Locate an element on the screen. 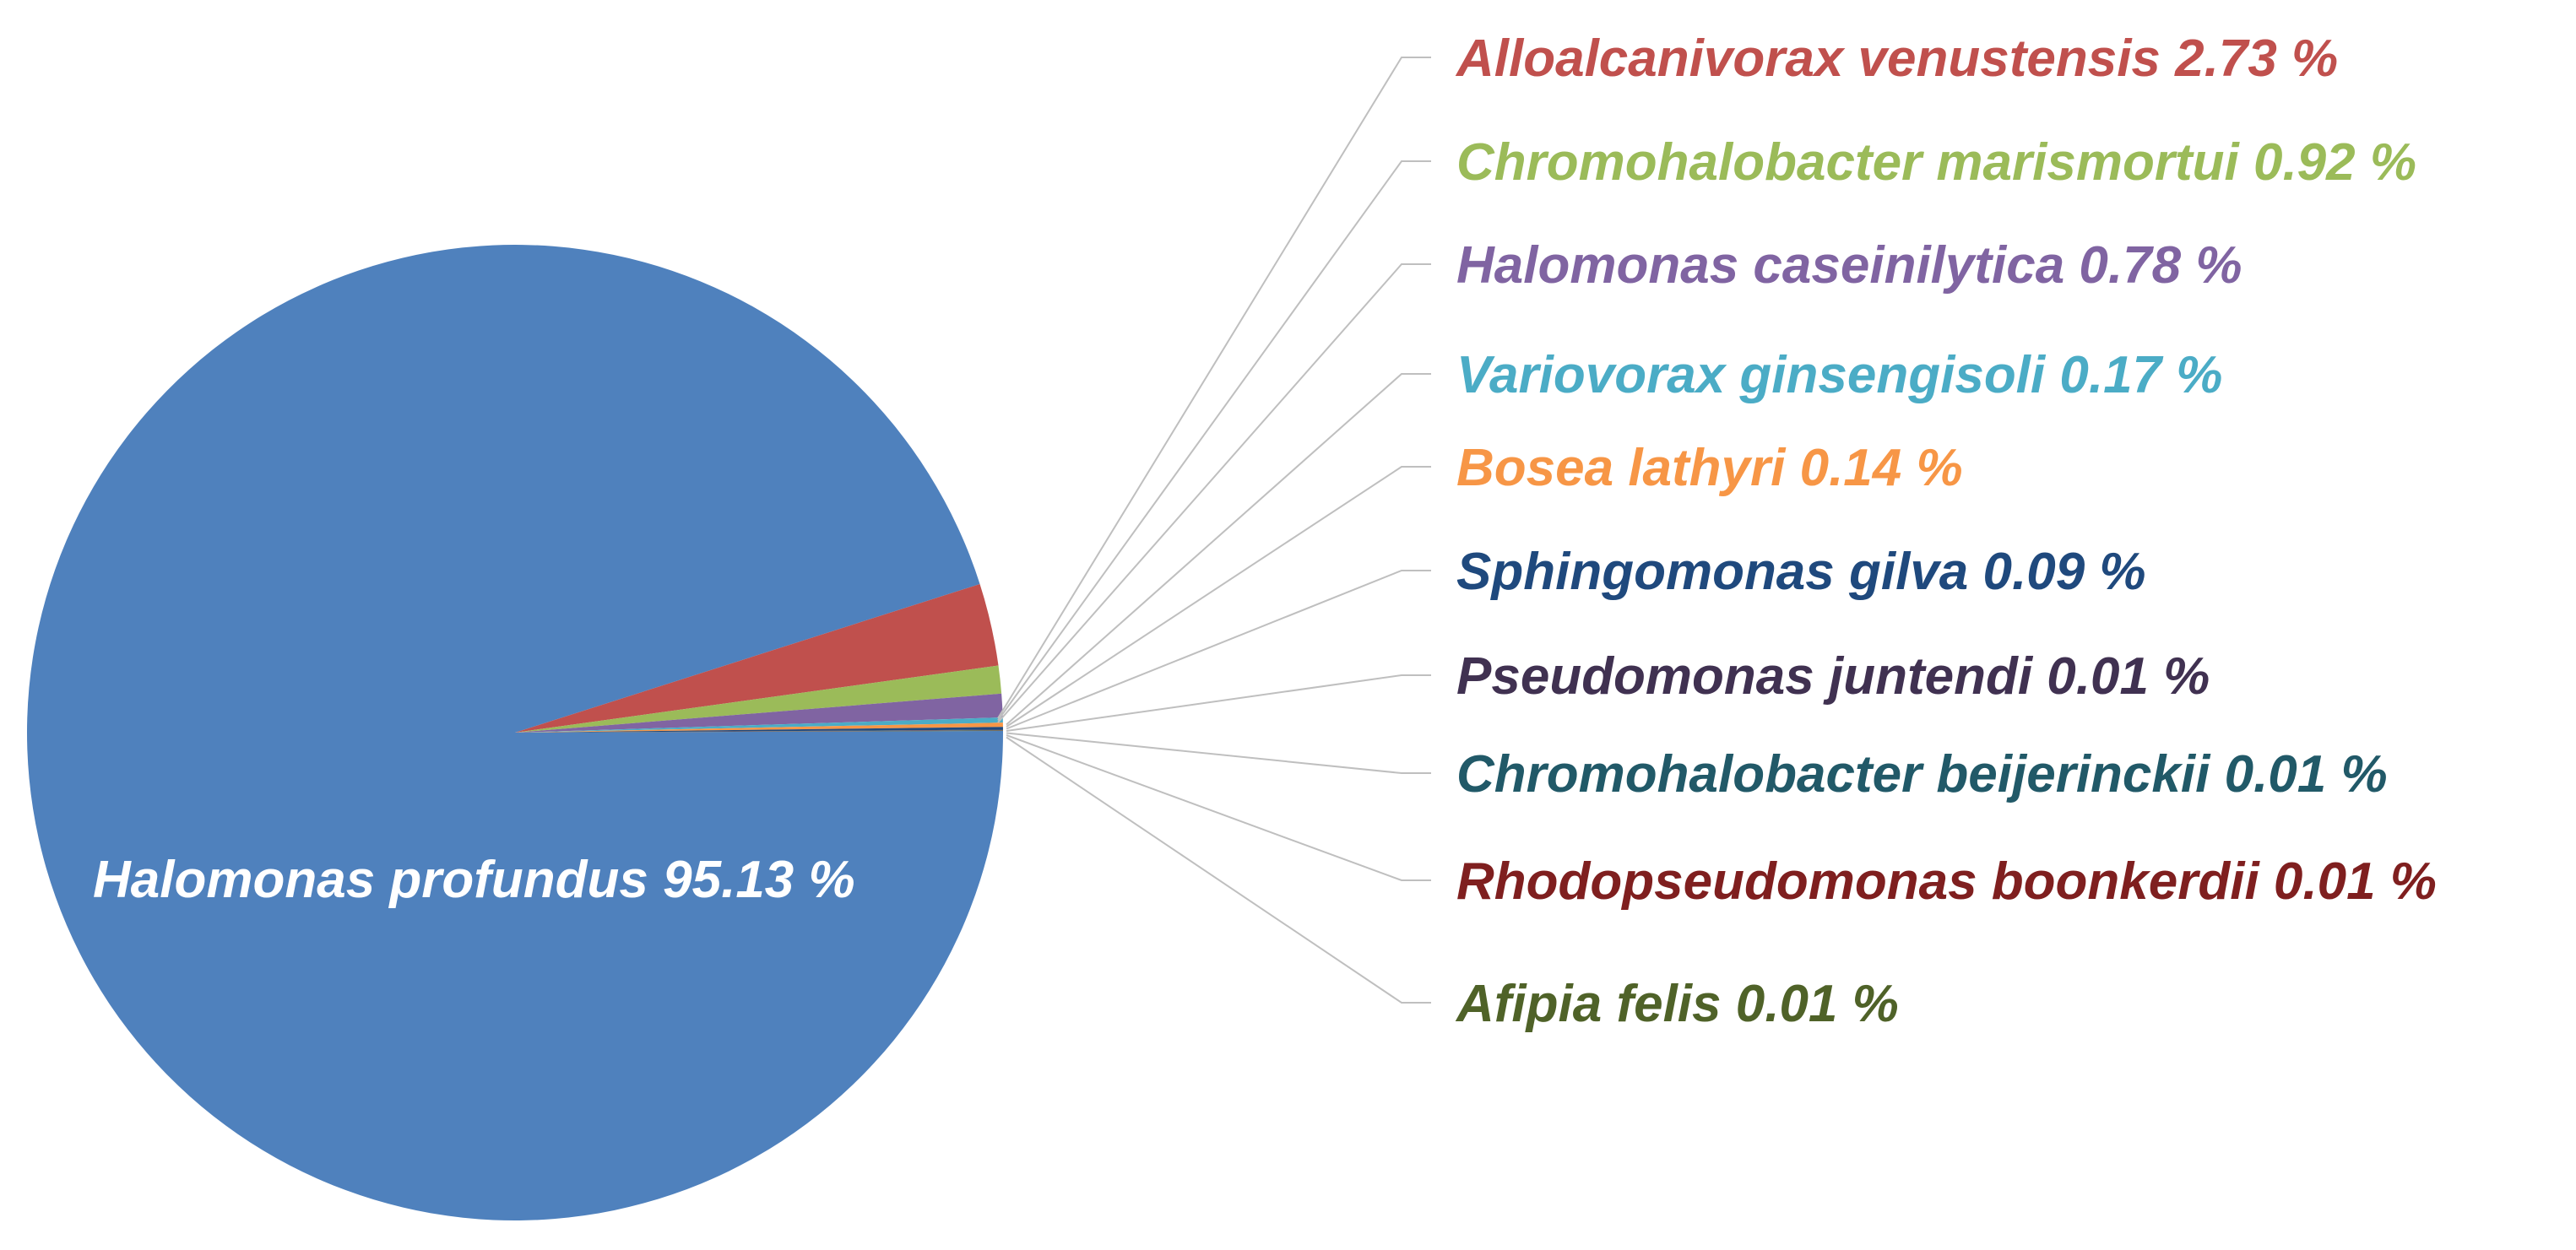 Image resolution: width=2576 pixels, height=1250 pixels. slice-label: Chromohalobacter beijerinckii 0.01 % is located at coordinates (1922, 774).